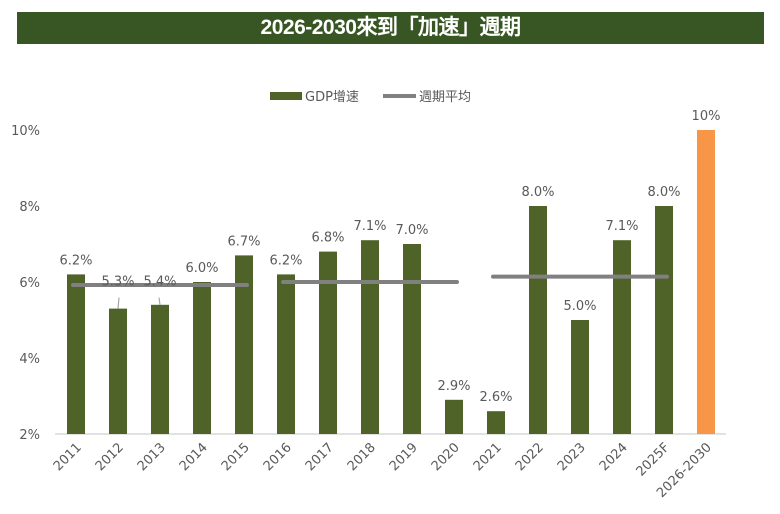  Describe the element at coordinates (152, 457) in the screenshot. I see `x-tick-label: 2013` at that location.